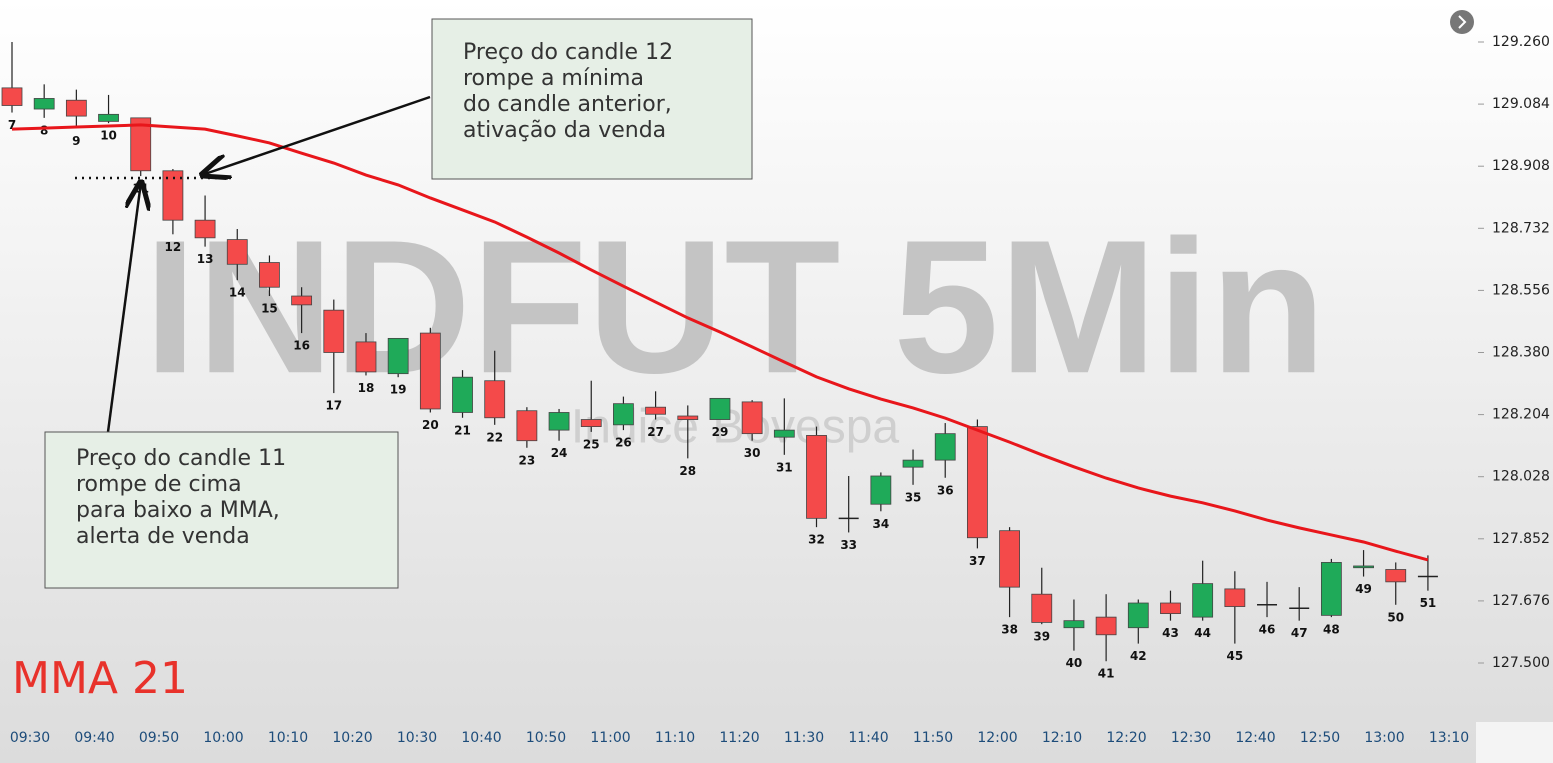 The width and height of the screenshot is (1553, 763). Describe the element at coordinates (100, 678) in the screenshot. I see `legend-entry: MMA 21` at that location.